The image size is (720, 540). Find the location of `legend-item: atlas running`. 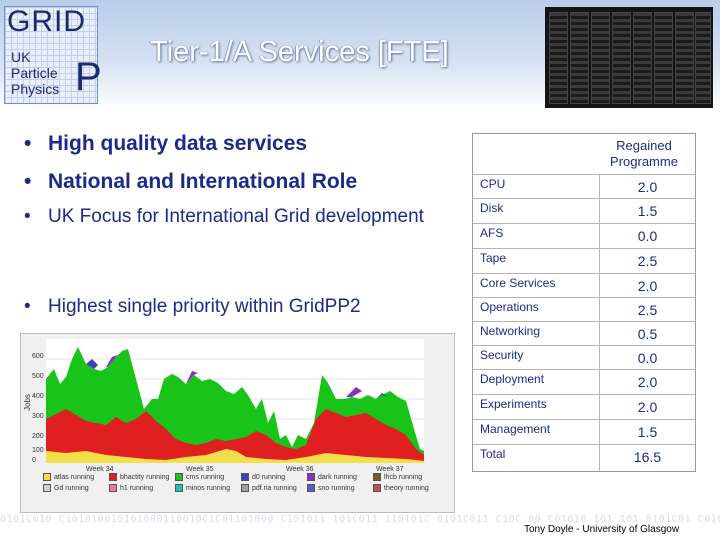

legend-item: atlas running is located at coordinates (68, 477).